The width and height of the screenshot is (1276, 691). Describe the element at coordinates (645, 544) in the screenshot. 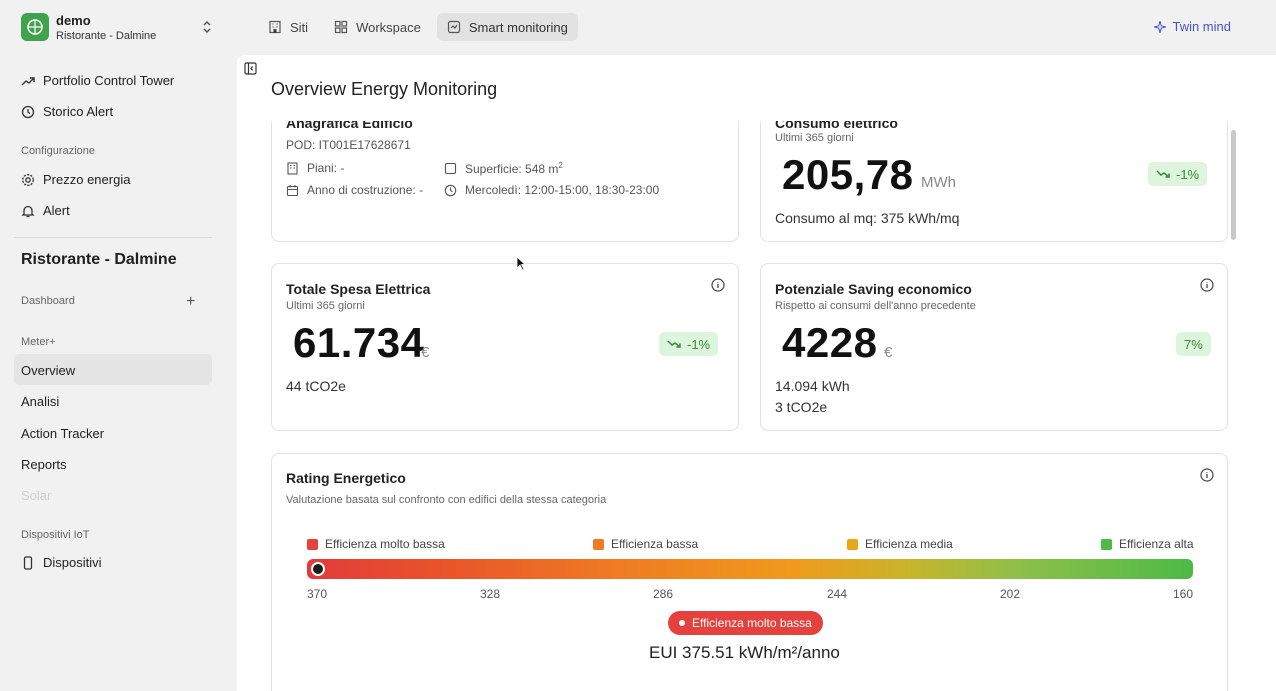

I see `legend-item: Efficienza bassa` at that location.